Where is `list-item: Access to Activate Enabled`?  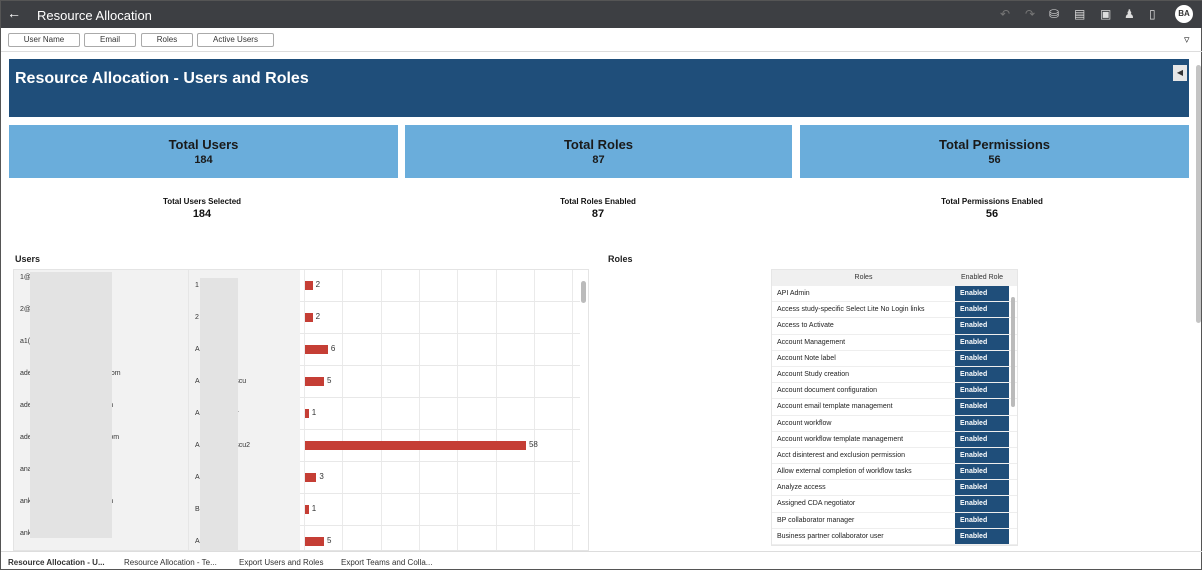 list-item: Access to Activate Enabled is located at coordinates (894, 326).